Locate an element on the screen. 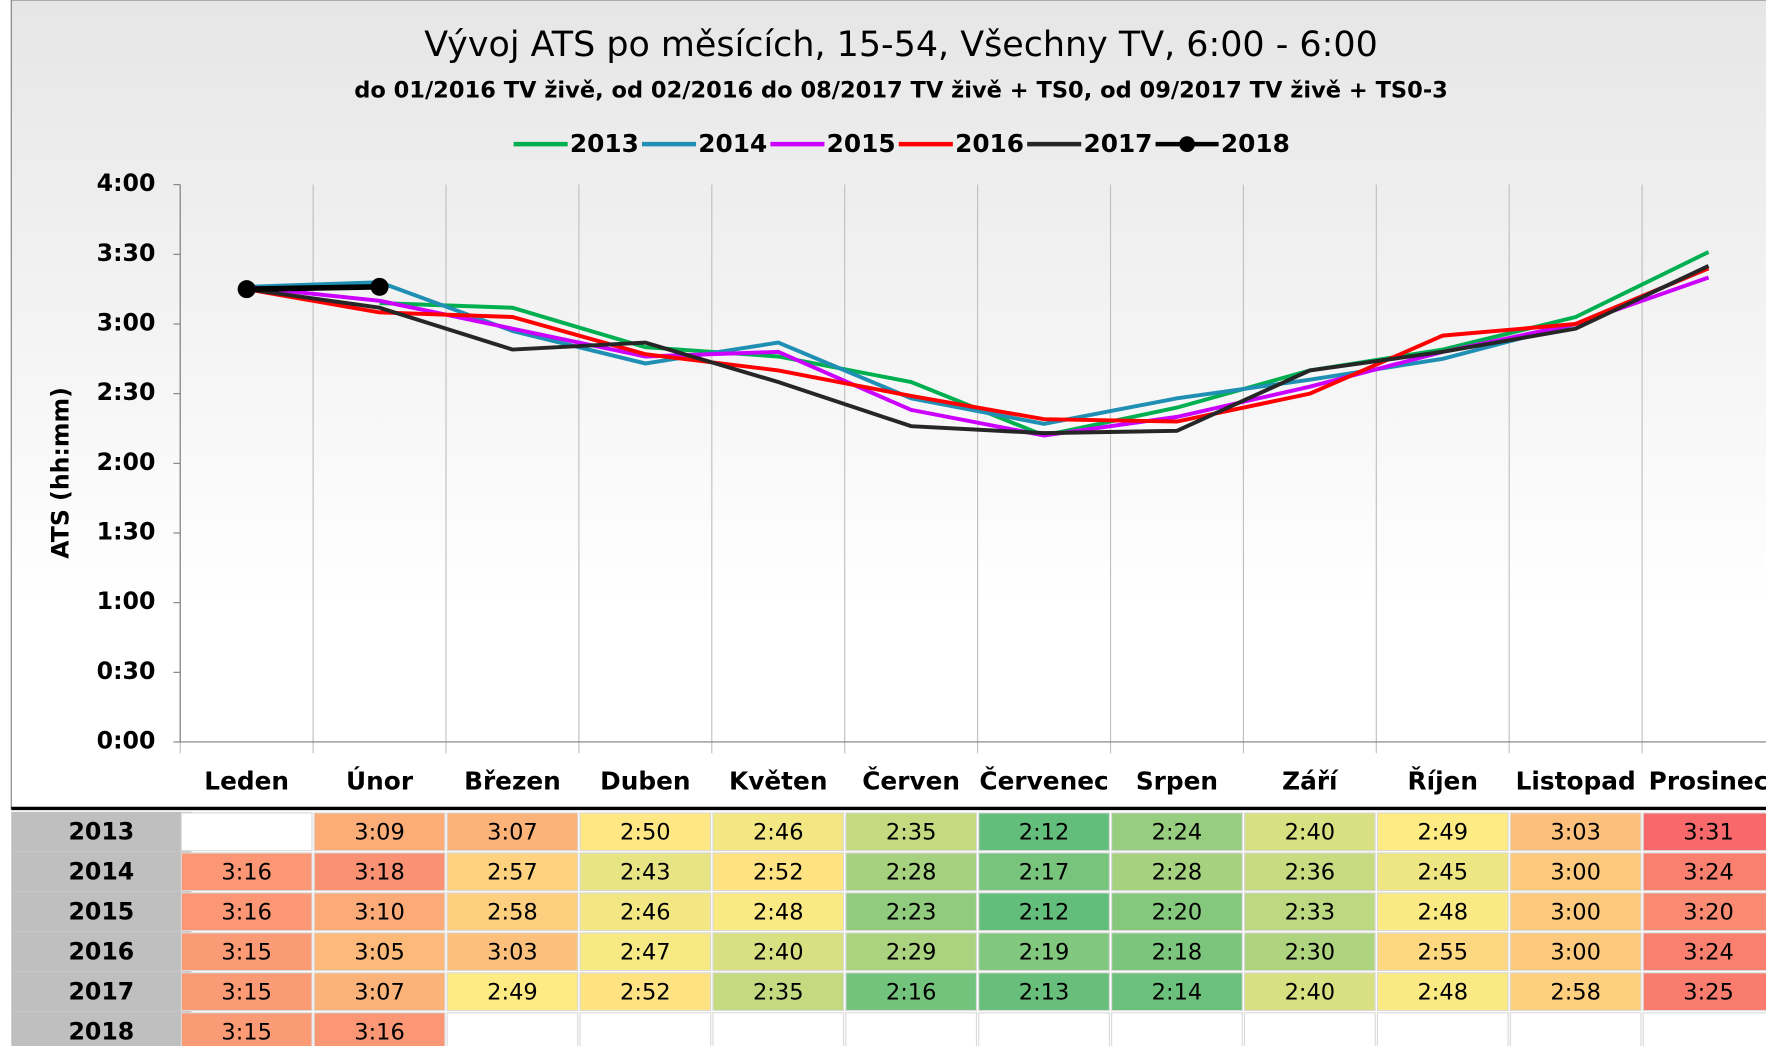 The width and height of the screenshot is (1766, 1046). x-tick-label: Leden is located at coordinates (246, 781).